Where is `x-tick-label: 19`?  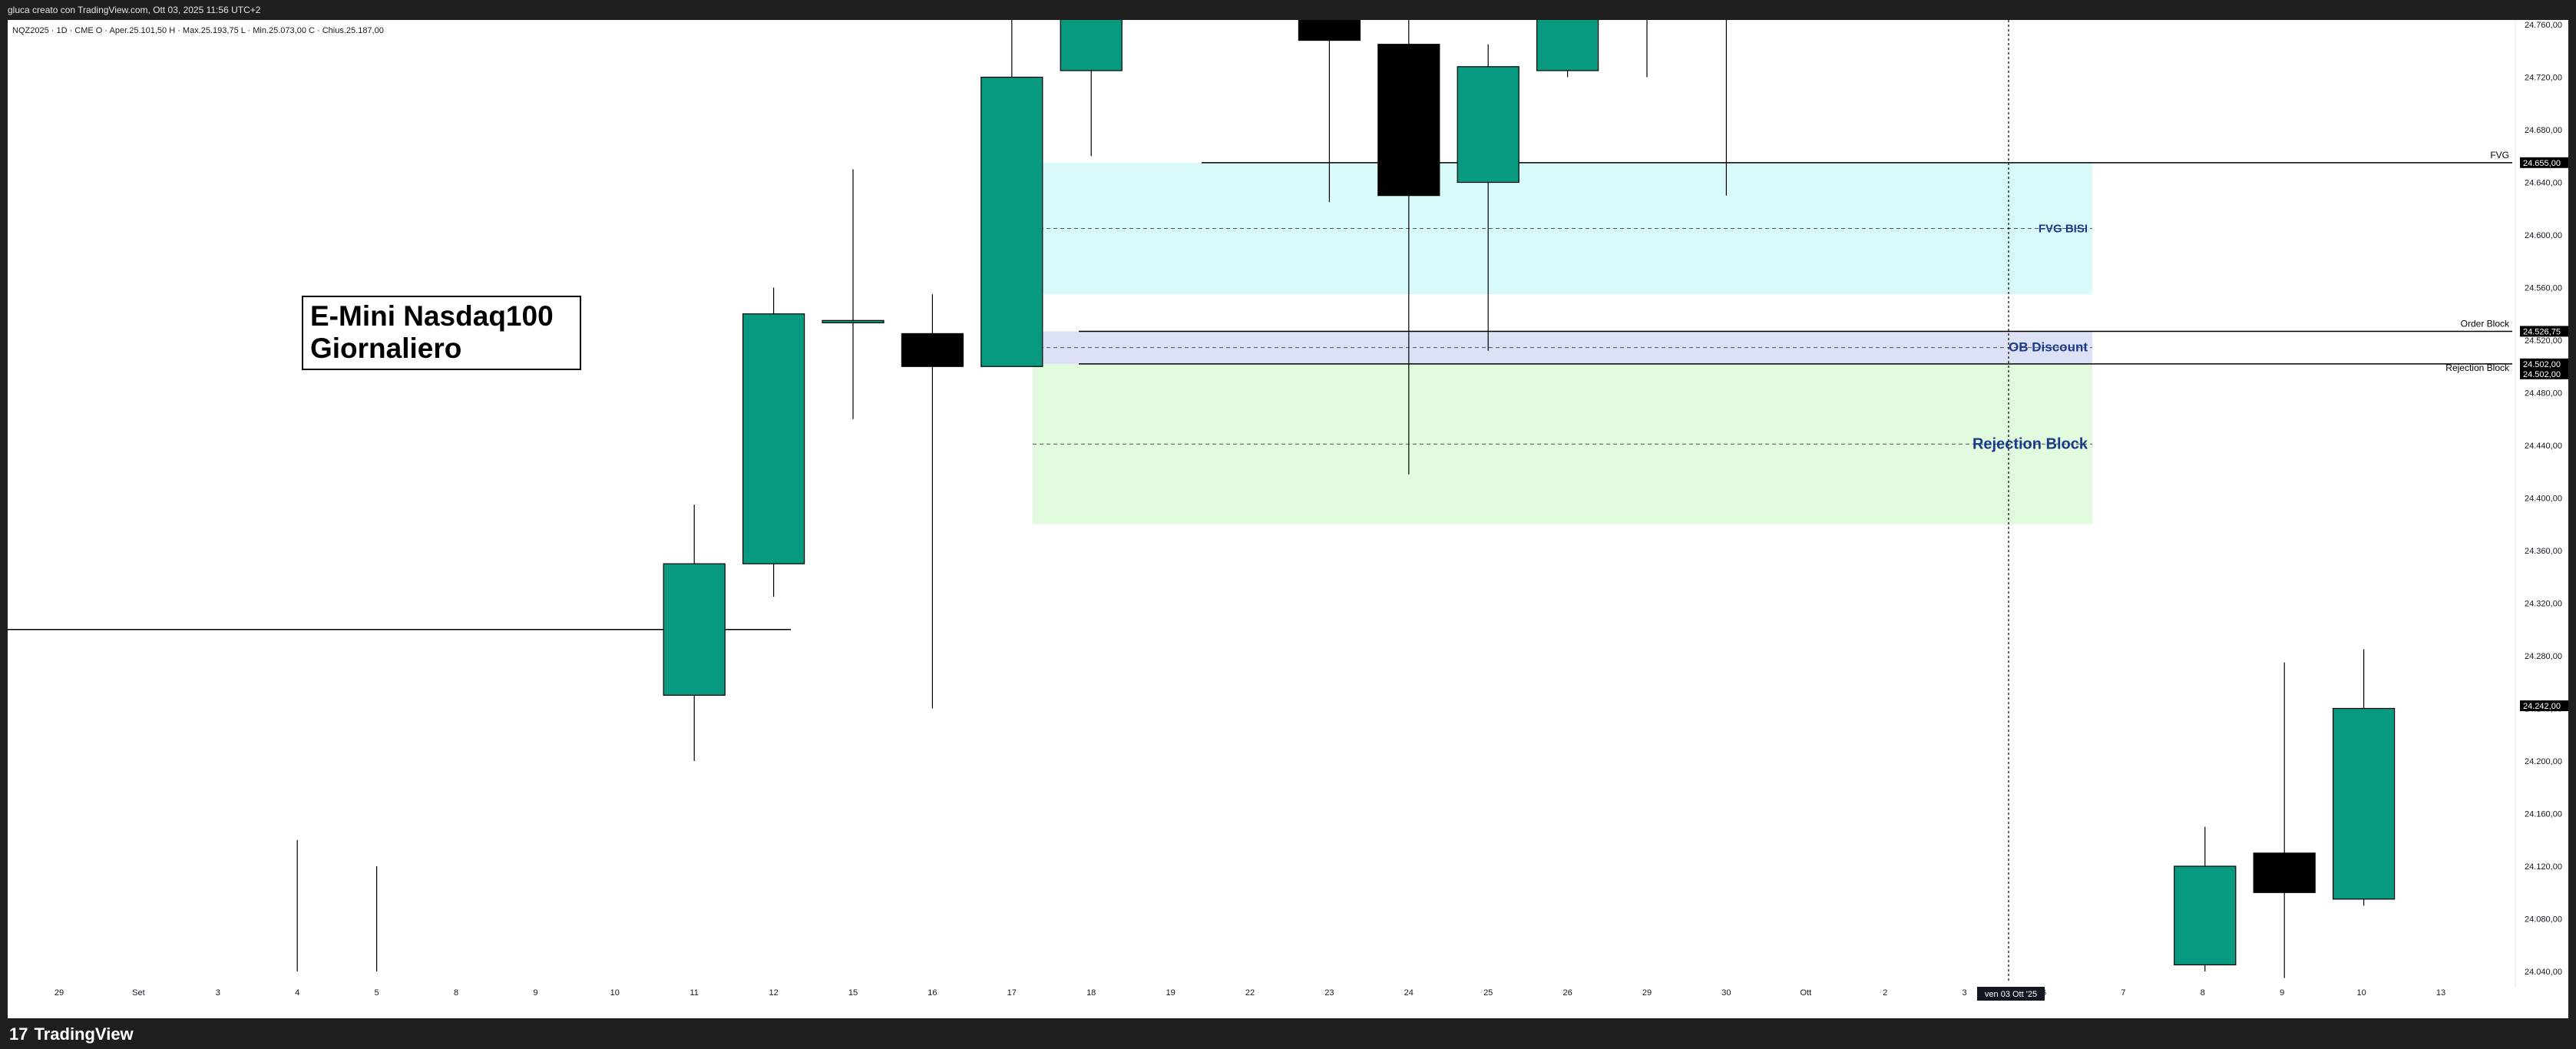 x-tick-label: 19 is located at coordinates (1170, 993).